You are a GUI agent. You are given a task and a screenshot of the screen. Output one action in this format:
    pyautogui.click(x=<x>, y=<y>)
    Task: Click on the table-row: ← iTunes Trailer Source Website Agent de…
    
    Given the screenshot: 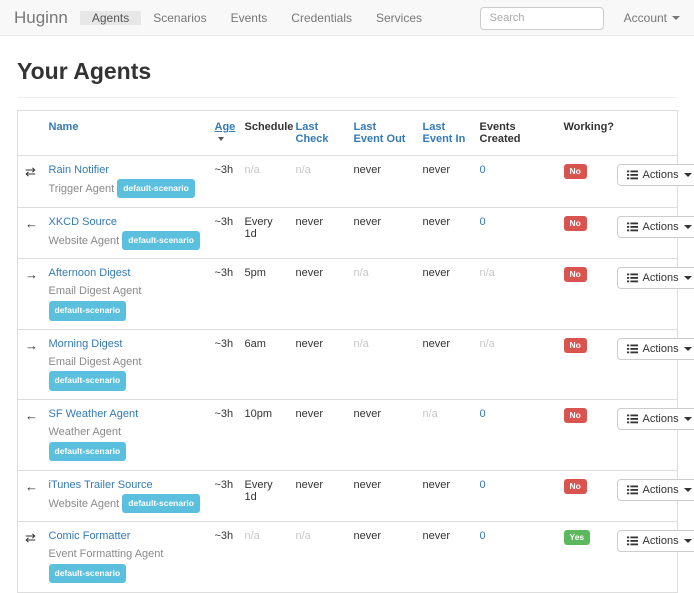 What is the action you would take?
    pyautogui.click(x=348, y=496)
    